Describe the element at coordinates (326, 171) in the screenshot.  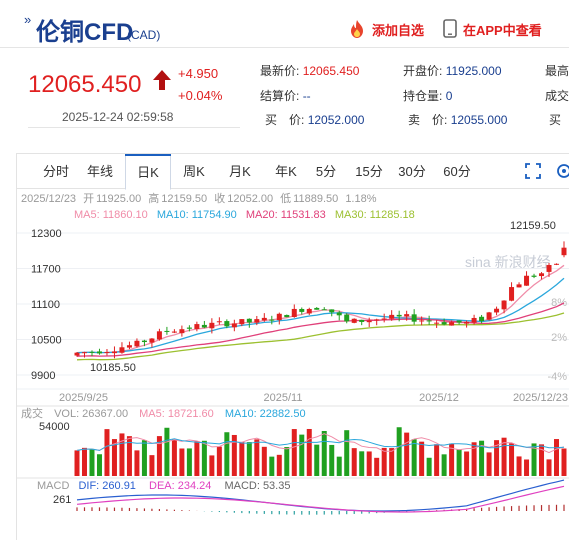
I see `tab-5min: 5分` at that location.